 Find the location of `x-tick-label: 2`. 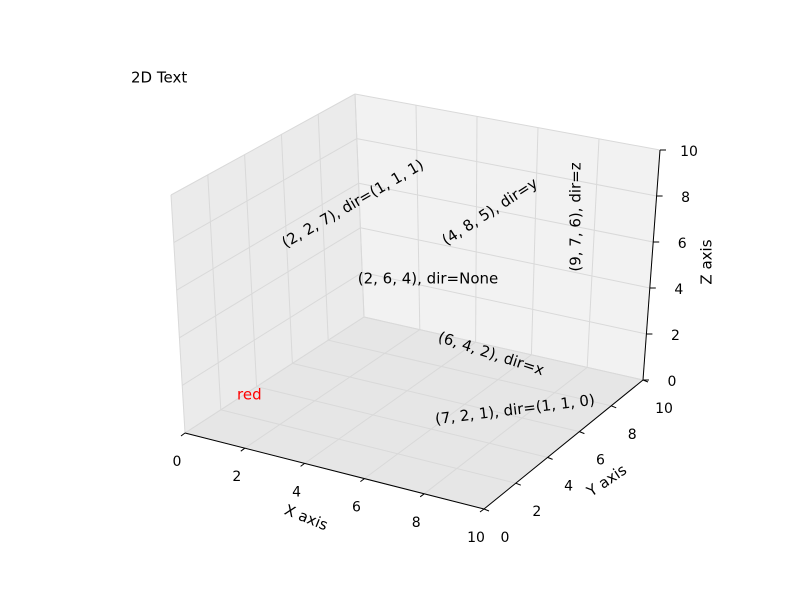

x-tick-label: 2 is located at coordinates (236, 477).